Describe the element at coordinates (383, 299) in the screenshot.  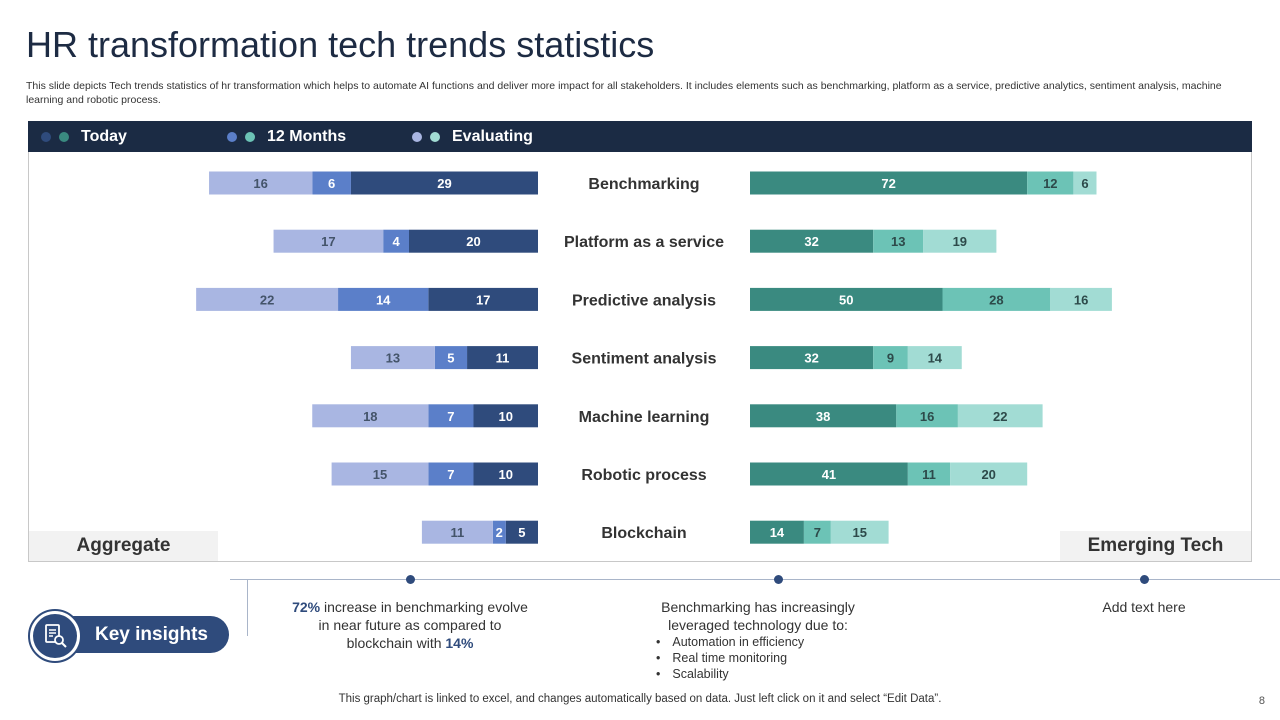
I see `aggregate-bar-label: 14` at that location.